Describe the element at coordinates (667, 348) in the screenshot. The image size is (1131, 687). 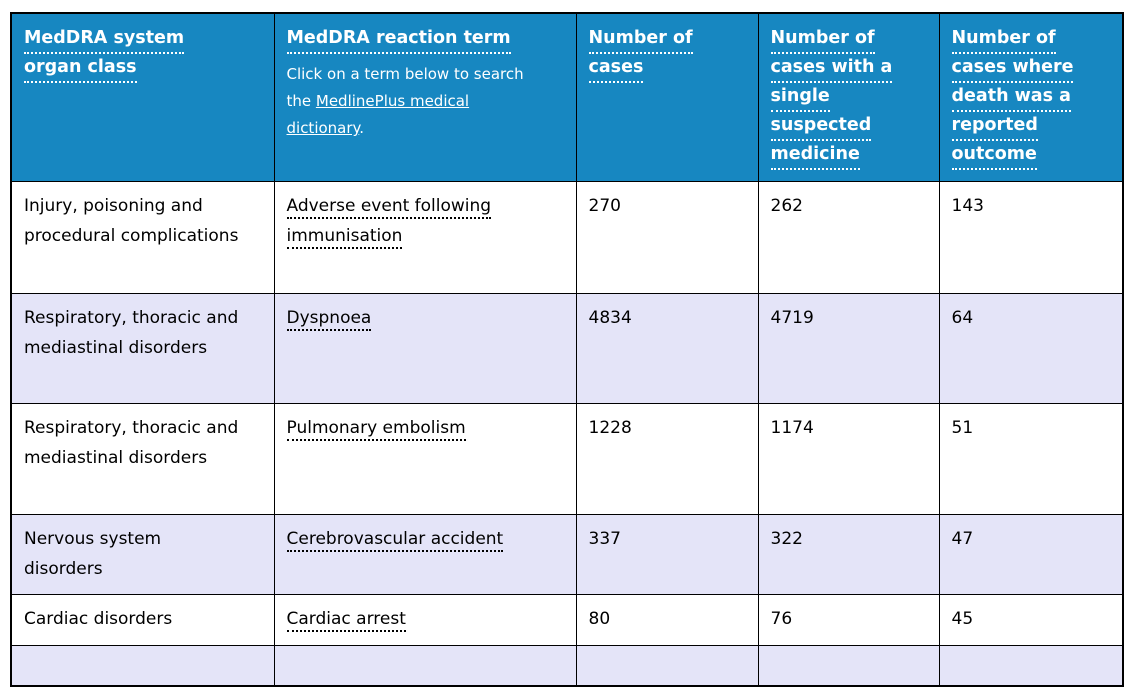
I see `cases-cell: 4834` at that location.